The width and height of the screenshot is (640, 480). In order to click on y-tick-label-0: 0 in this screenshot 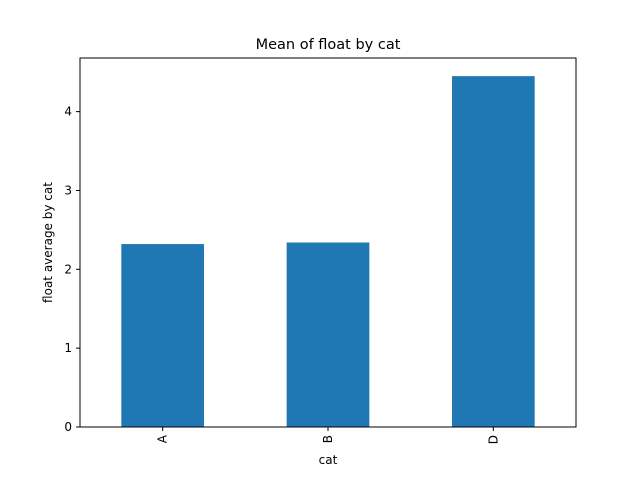, I will do `click(68, 427)`.